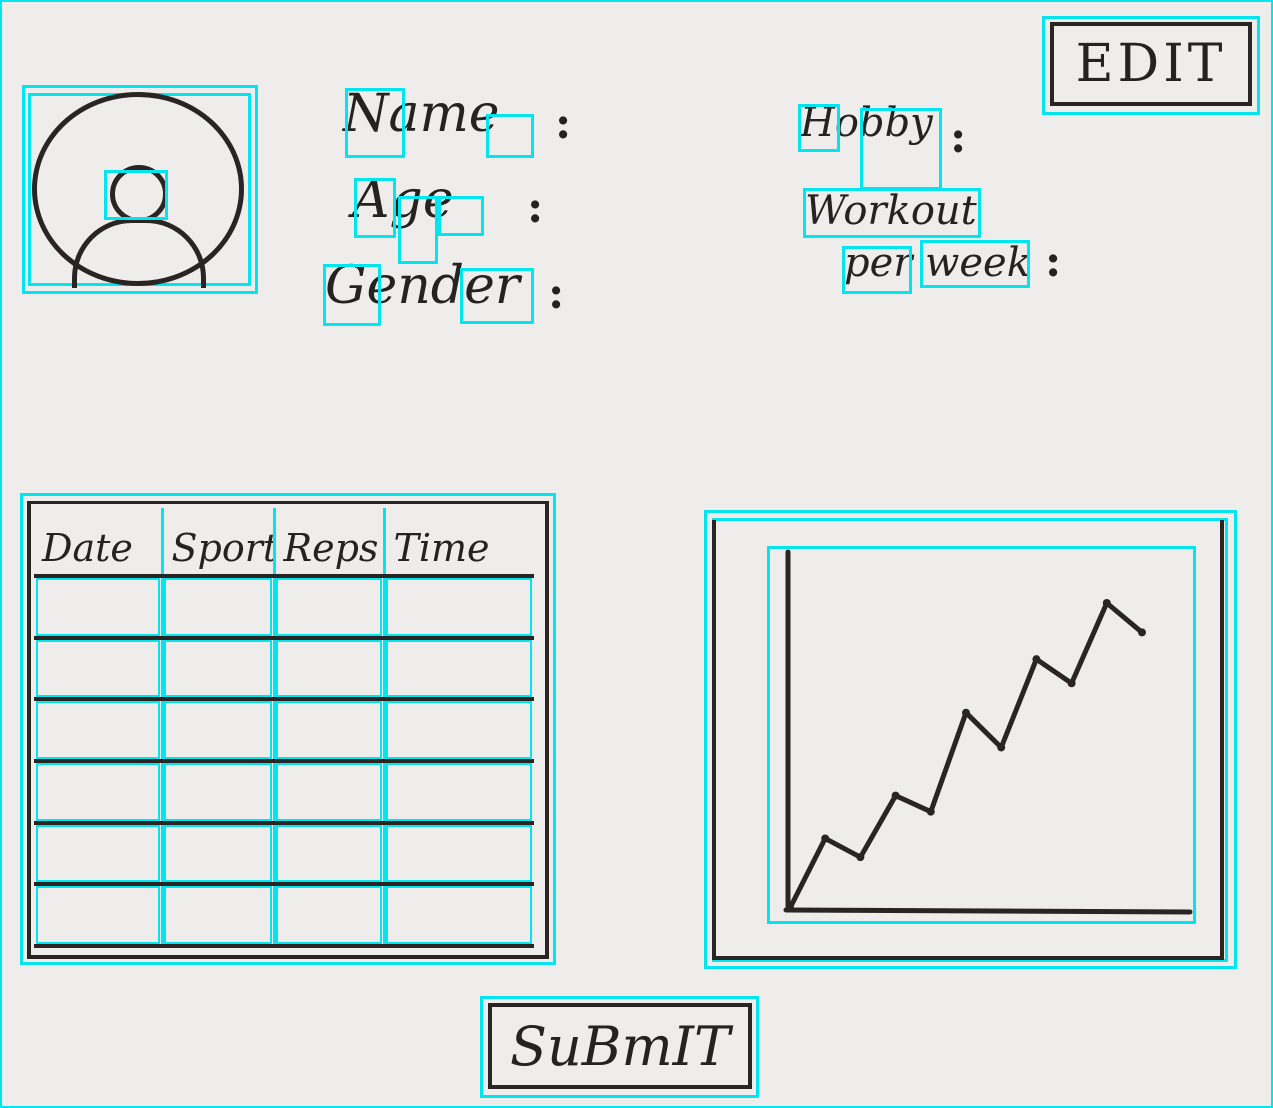 The height and width of the screenshot is (1108, 1273). I want to click on hobby-colon: :, so click(958, 137).